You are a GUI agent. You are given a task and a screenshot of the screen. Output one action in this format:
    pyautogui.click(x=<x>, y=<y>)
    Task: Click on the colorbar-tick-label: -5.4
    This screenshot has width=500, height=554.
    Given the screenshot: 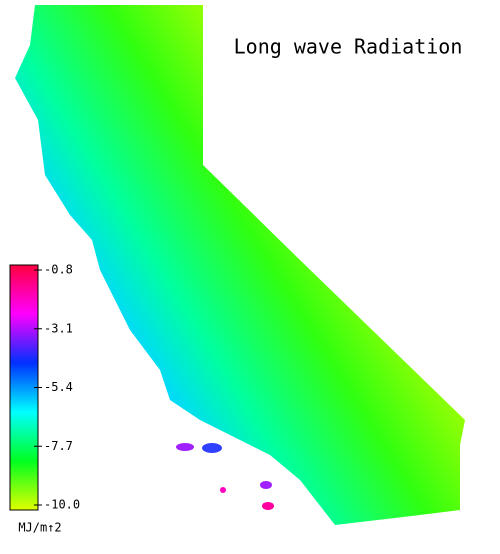 What is the action you would take?
    pyautogui.click(x=58, y=387)
    